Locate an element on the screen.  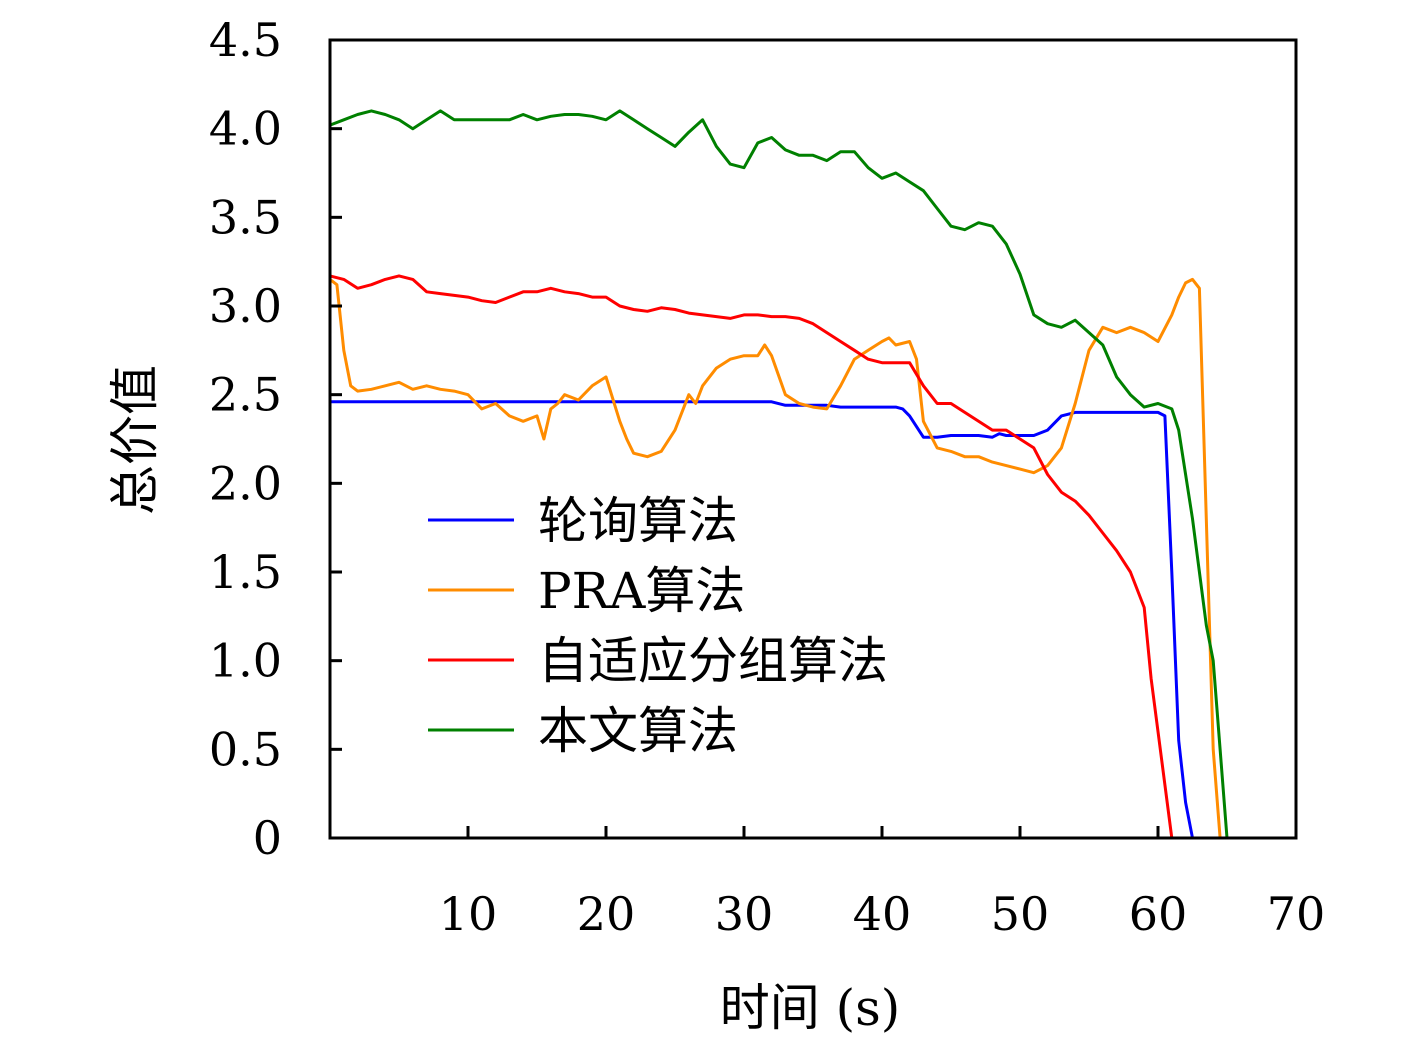
y-tick-label: 2.0 is located at coordinates (245, 483).